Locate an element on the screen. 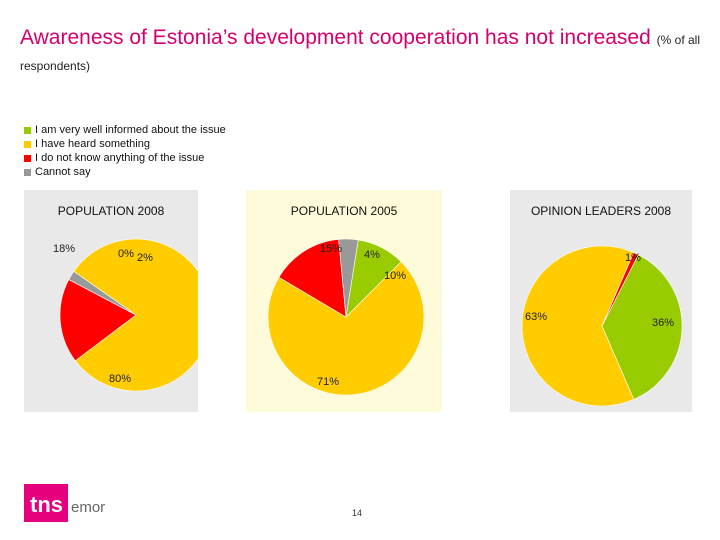  legend-item-well-informed: I am very well informed about the issue is located at coordinates (125, 130).